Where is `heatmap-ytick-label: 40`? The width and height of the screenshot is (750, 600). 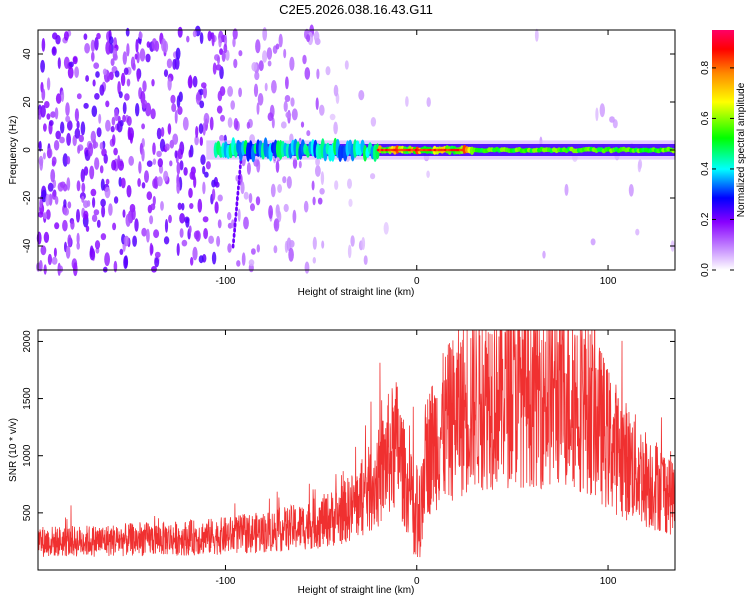
heatmap-ytick-label: 40 is located at coordinates (27, 54).